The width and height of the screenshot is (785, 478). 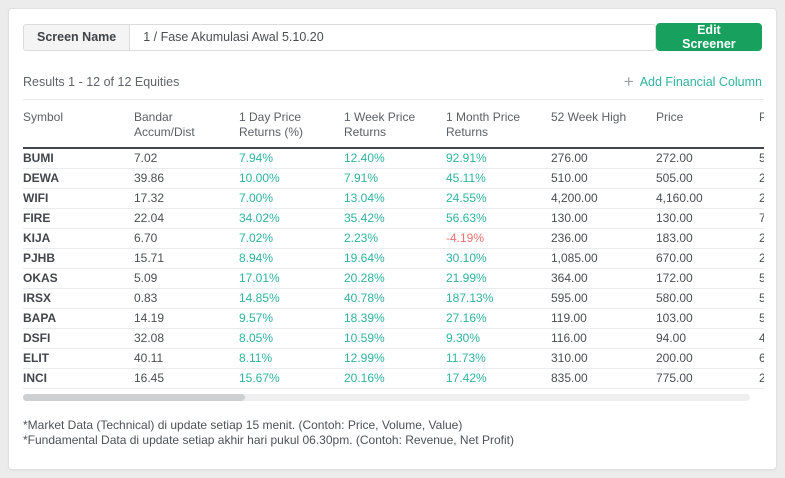 I want to click on return-cell: 35.42%, so click(x=395, y=218).